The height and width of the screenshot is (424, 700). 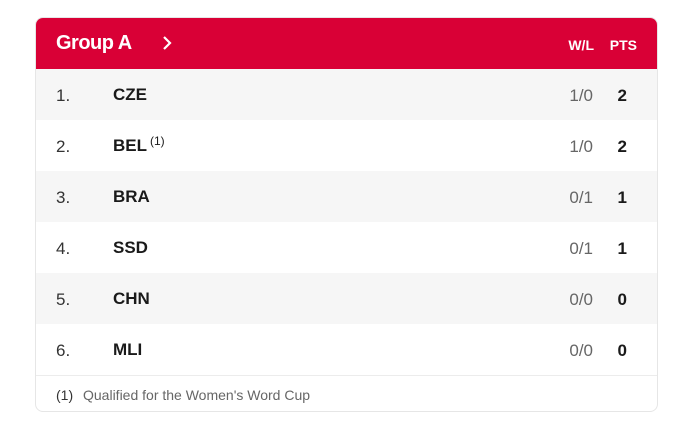 What do you see at coordinates (63, 95) in the screenshot?
I see `rank: 1.` at bounding box center [63, 95].